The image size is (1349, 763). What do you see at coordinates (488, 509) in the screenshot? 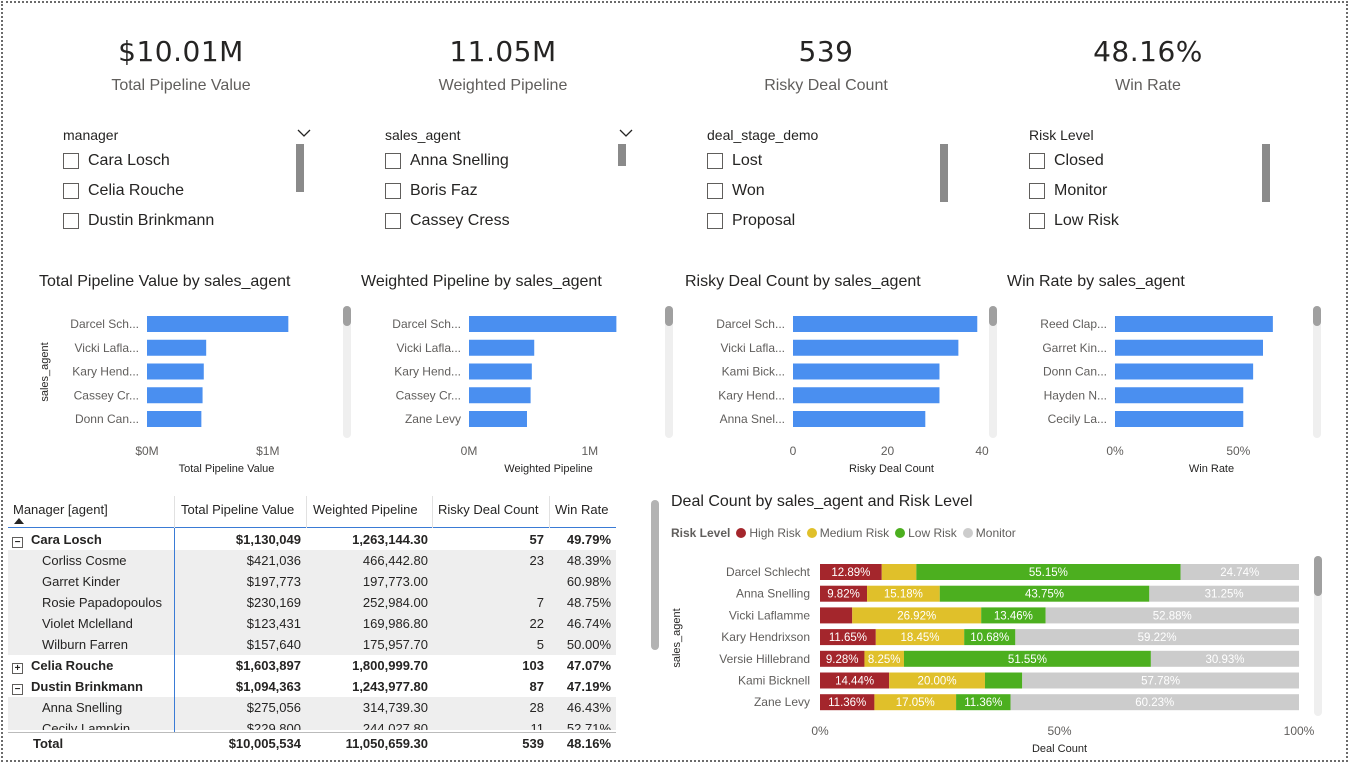
I see `matrix-header-risky: Risky Deal Count` at bounding box center [488, 509].